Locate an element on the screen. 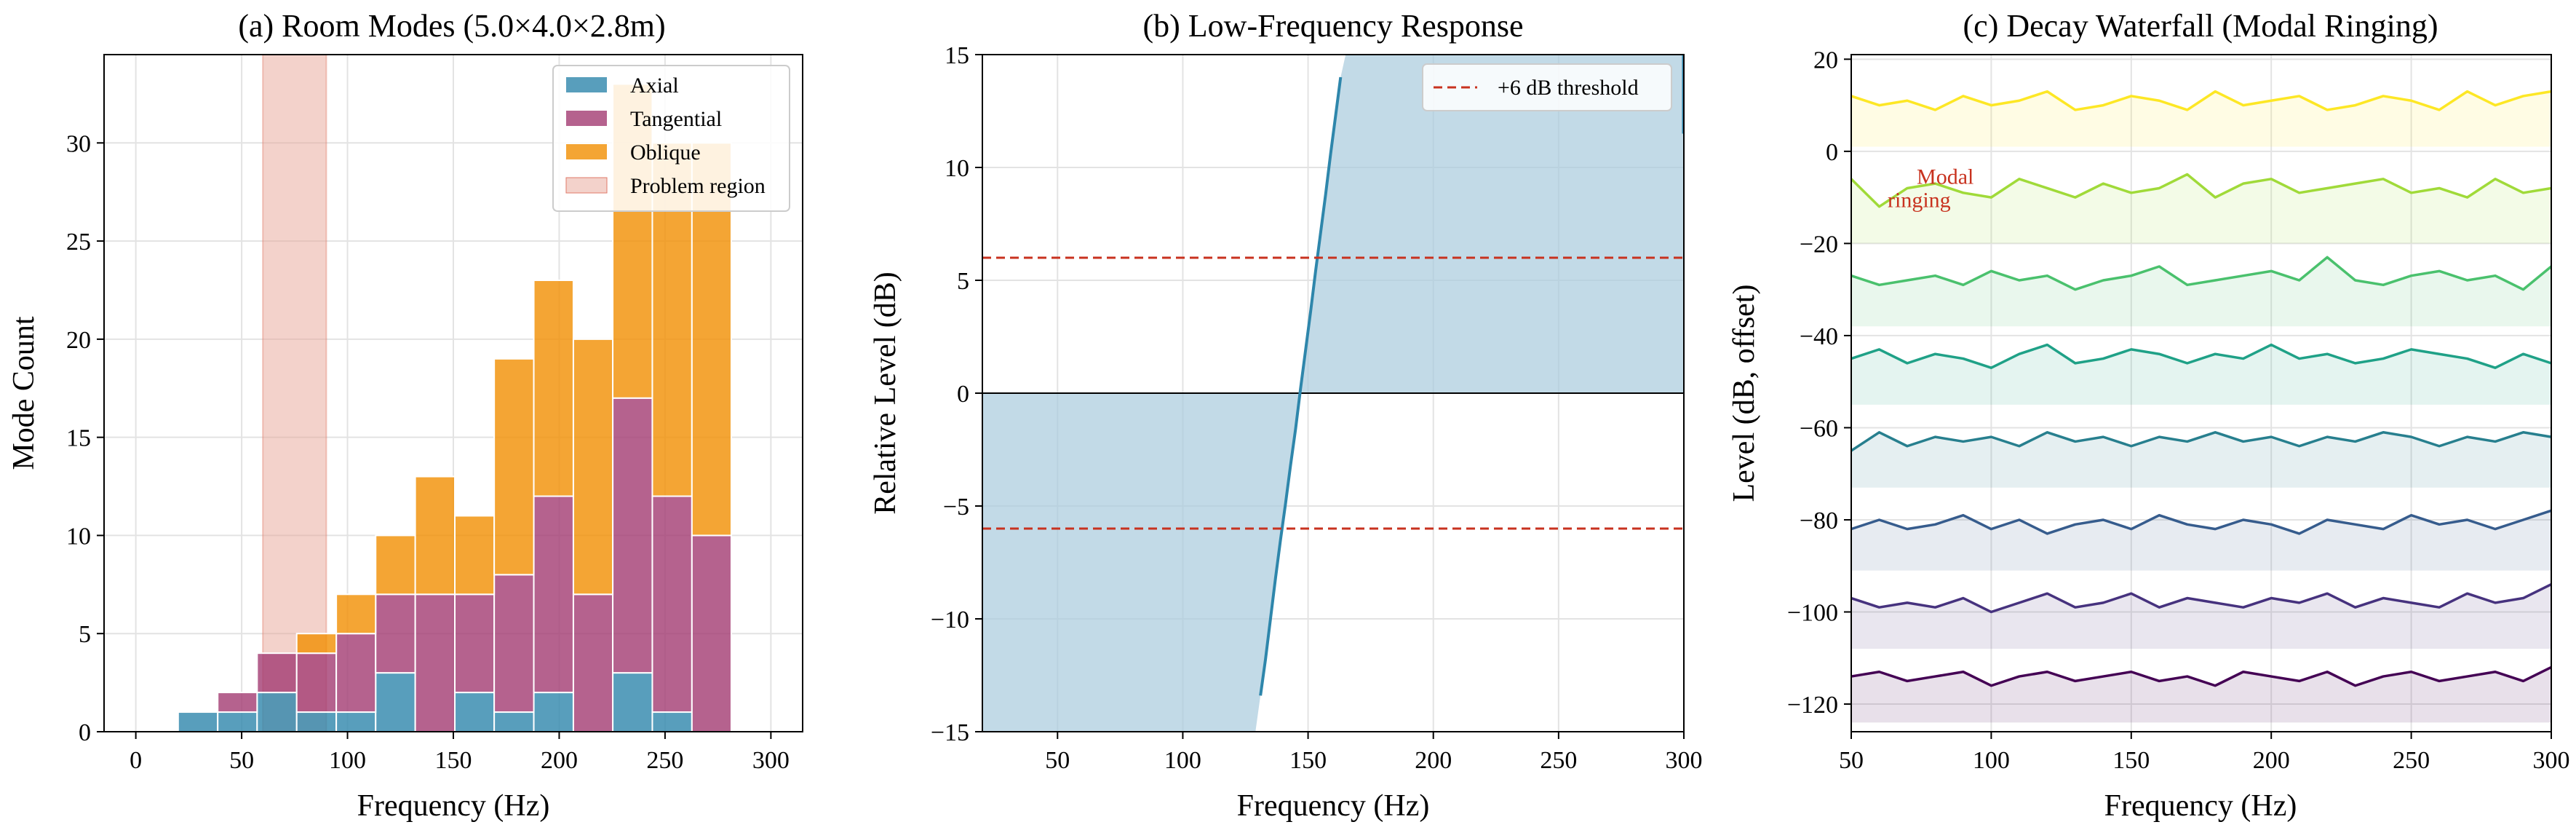 This screenshot has height=830, width=2576. panel-a-legend-box is located at coordinates (671, 138).